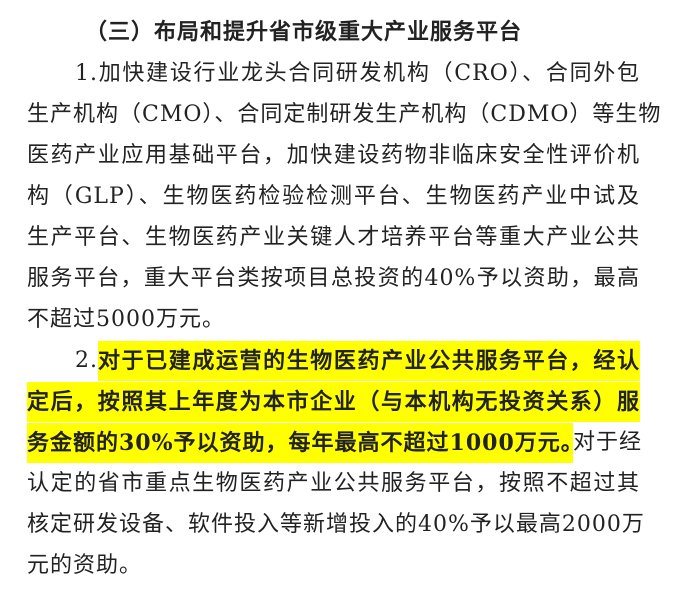 This screenshot has height=597, width=675. What do you see at coordinates (86, 360) in the screenshot?
I see `item-number: 2.` at bounding box center [86, 360].